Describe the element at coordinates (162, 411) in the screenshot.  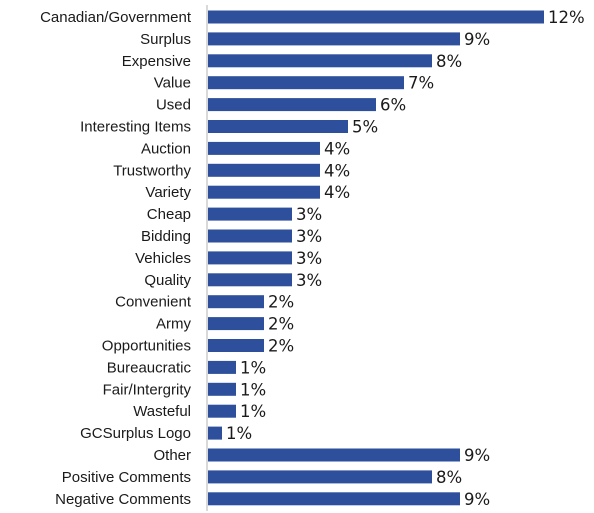
I see `category-label: Wasteful` at that location.